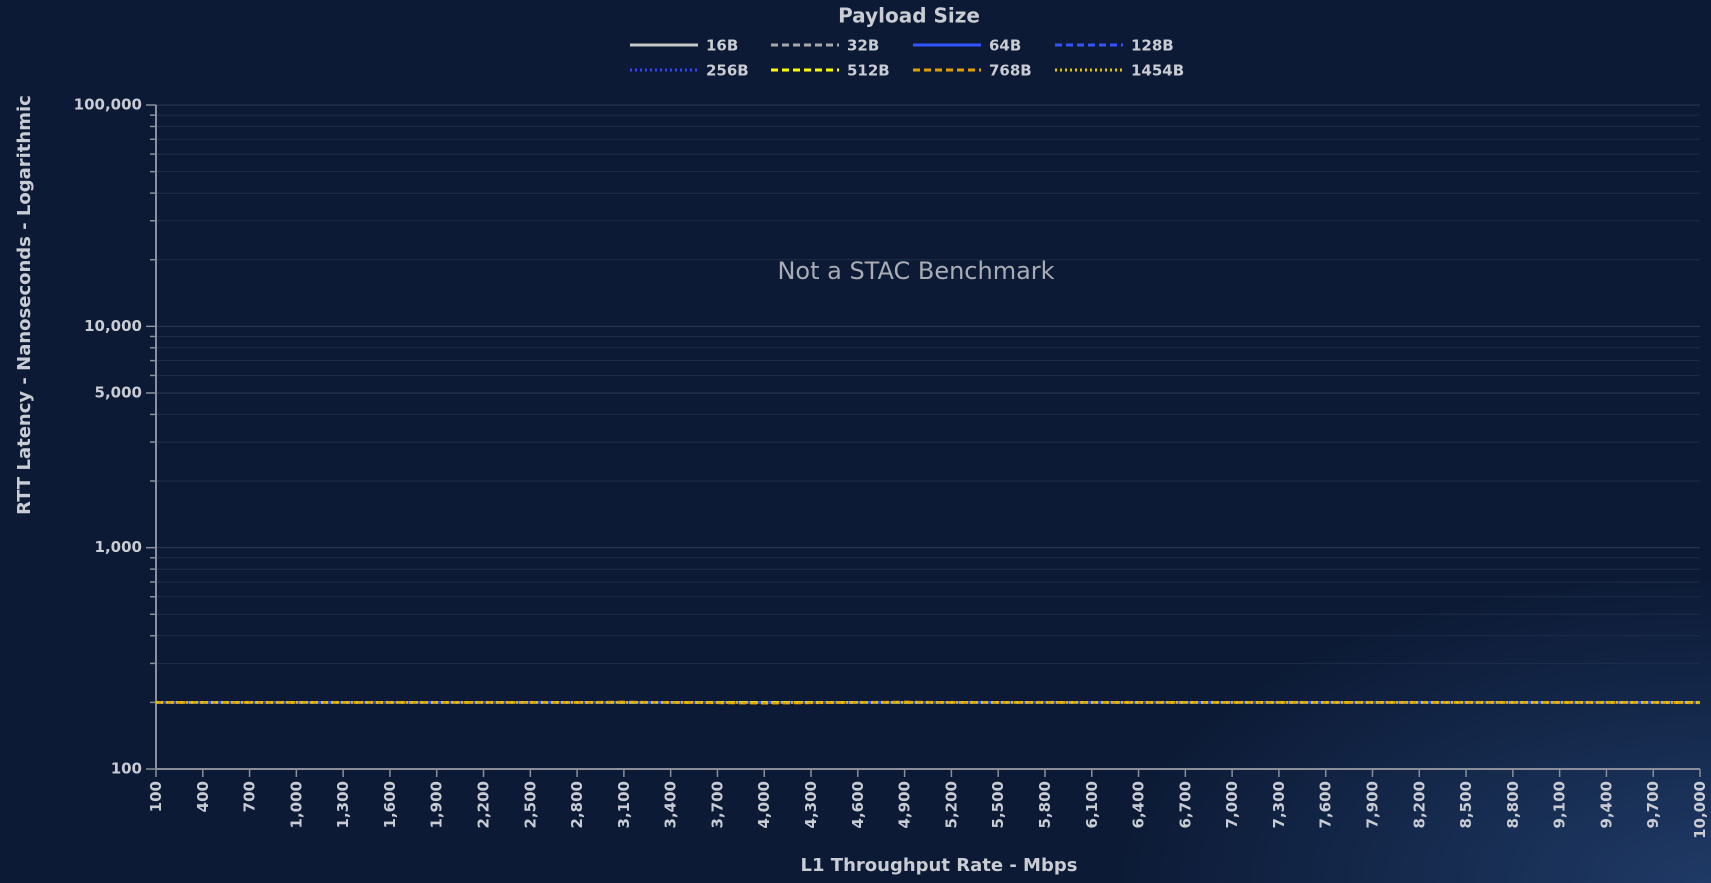 The image size is (1711, 883). Describe the element at coordinates (939, 865) in the screenshot. I see `x-axis-label: L1 Throughput Rate - Mbps` at that location.